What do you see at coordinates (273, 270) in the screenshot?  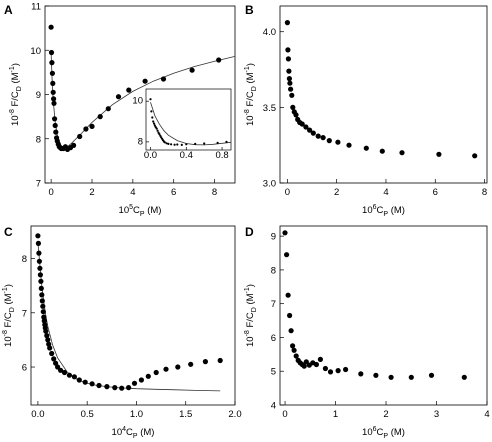 I see `y-tick-label: 8` at bounding box center [273, 270].